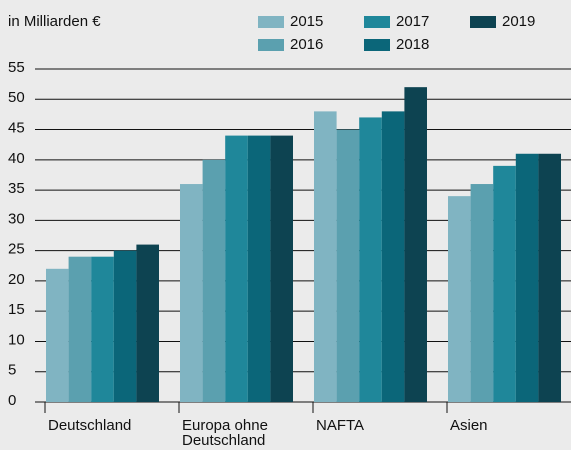  Describe the element at coordinates (469, 425) in the screenshot. I see `x-tick-label: Asien` at that location.